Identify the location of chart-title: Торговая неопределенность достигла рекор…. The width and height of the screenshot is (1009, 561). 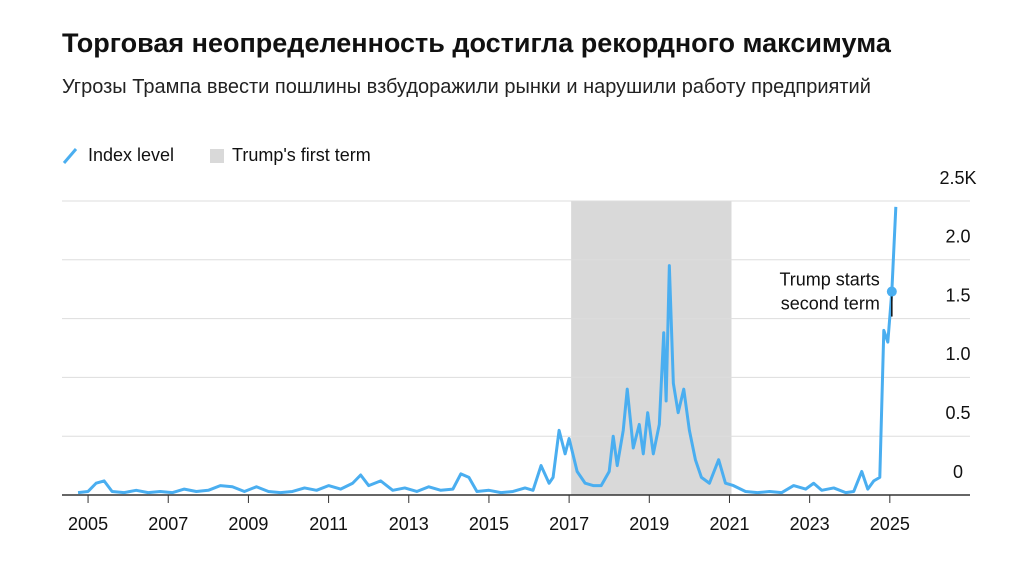
(476, 43).